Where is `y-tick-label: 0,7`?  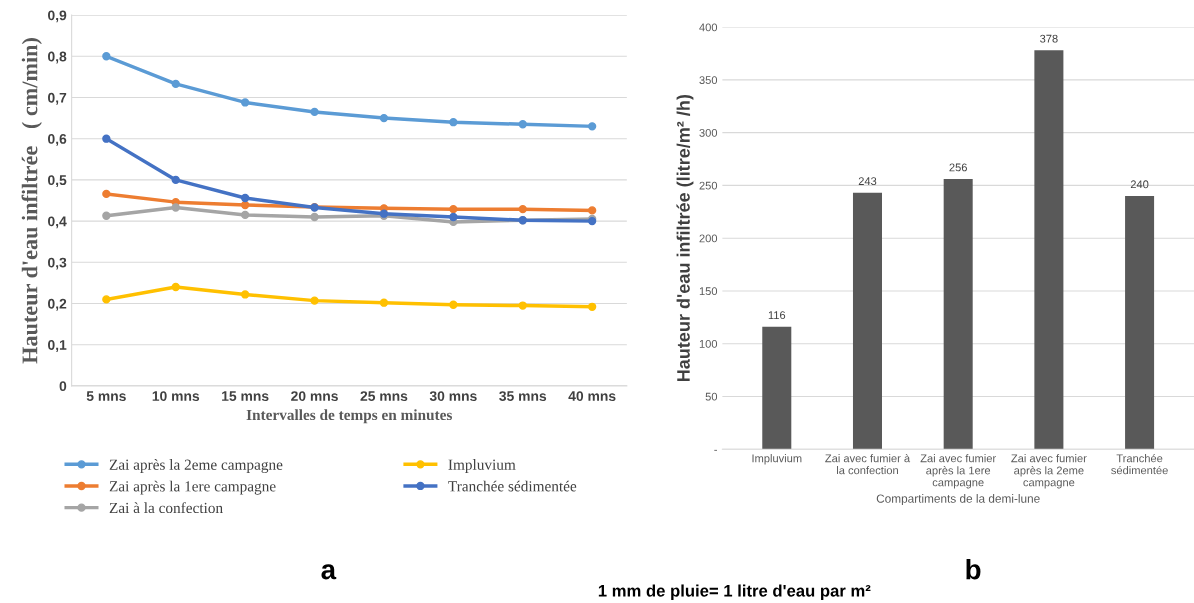
y-tick-label: 0,7 is located at coordinates (57, 98).